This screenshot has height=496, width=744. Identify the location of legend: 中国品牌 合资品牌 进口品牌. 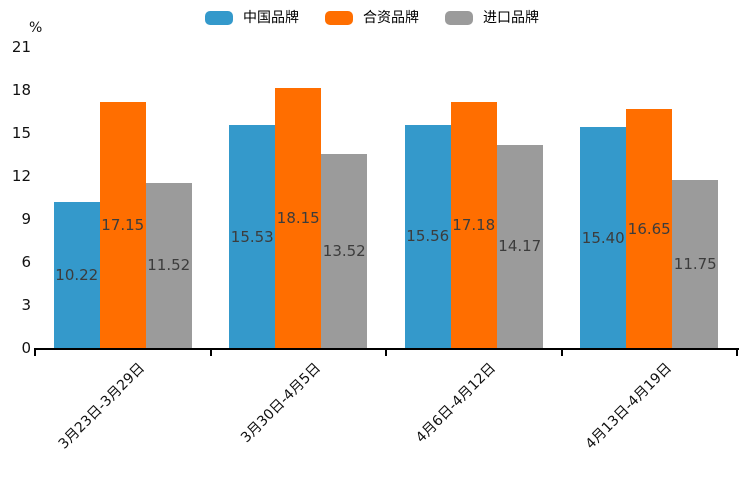
(372, 18).